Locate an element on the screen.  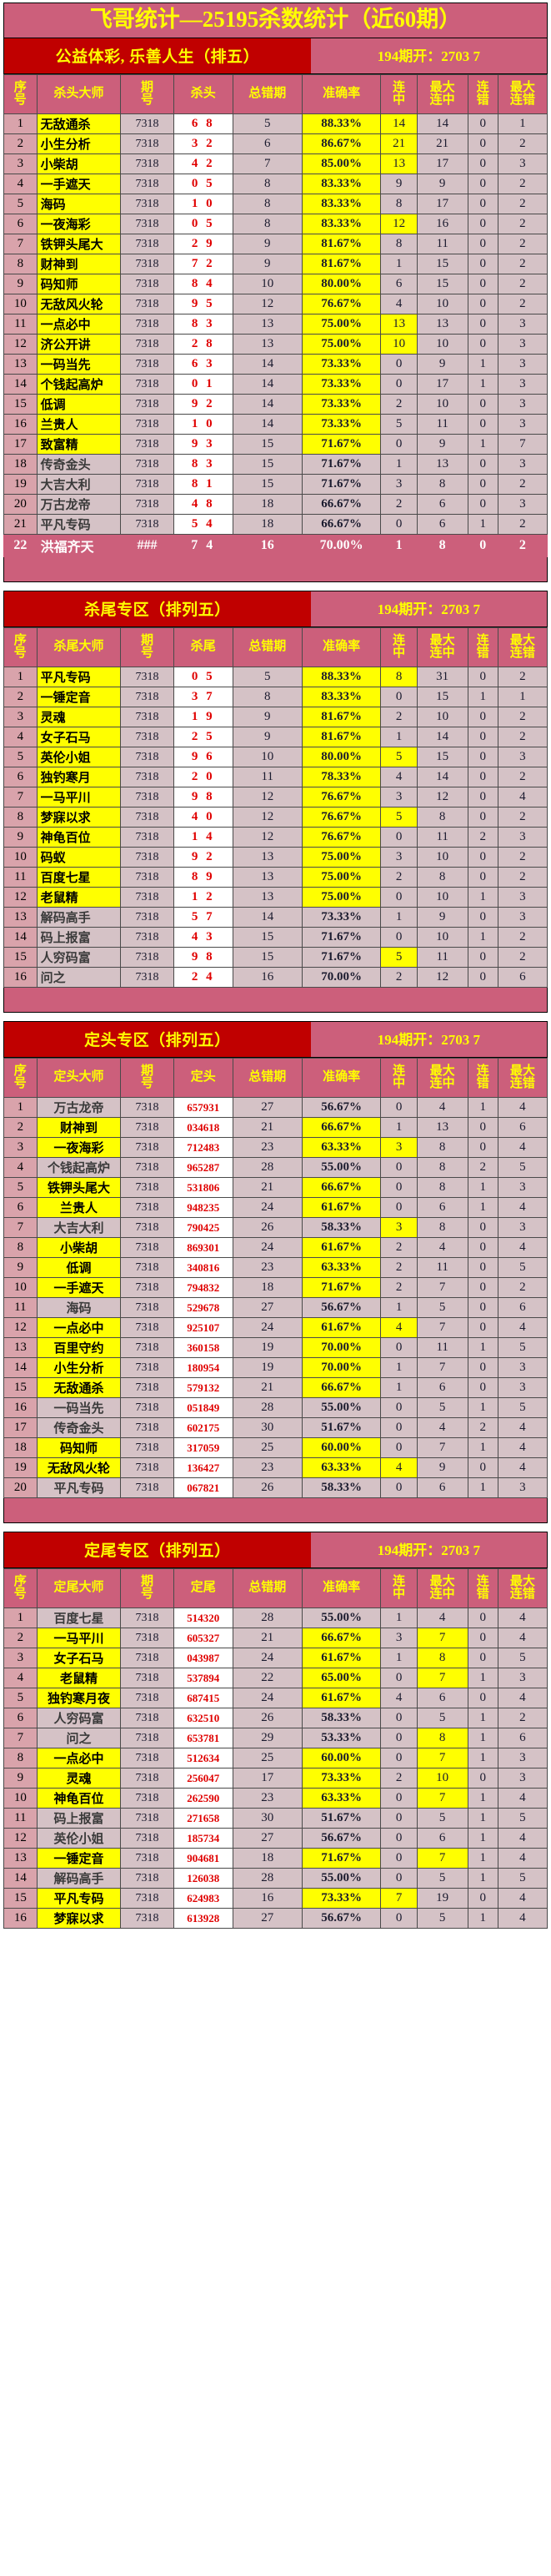
table-row: 11 百度七星 7318 8 9 13 75.00% 2 8 0 2 is located at coordinates (275, 877).